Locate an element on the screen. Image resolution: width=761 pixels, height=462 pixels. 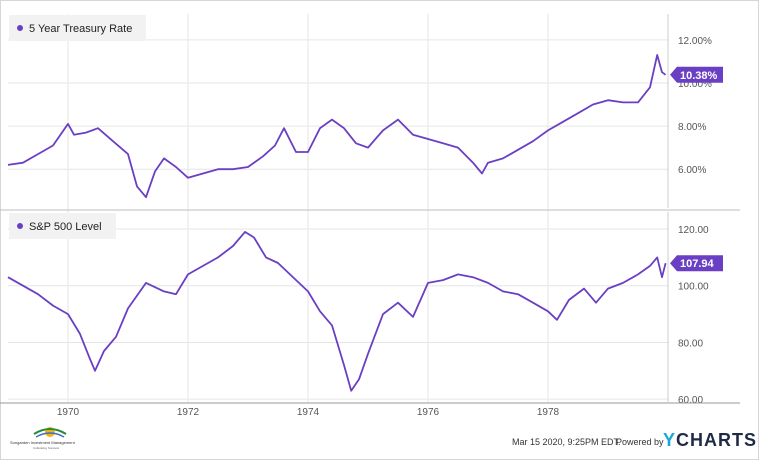
current-value-label: 107.94 is located at coordinates (697, 264).